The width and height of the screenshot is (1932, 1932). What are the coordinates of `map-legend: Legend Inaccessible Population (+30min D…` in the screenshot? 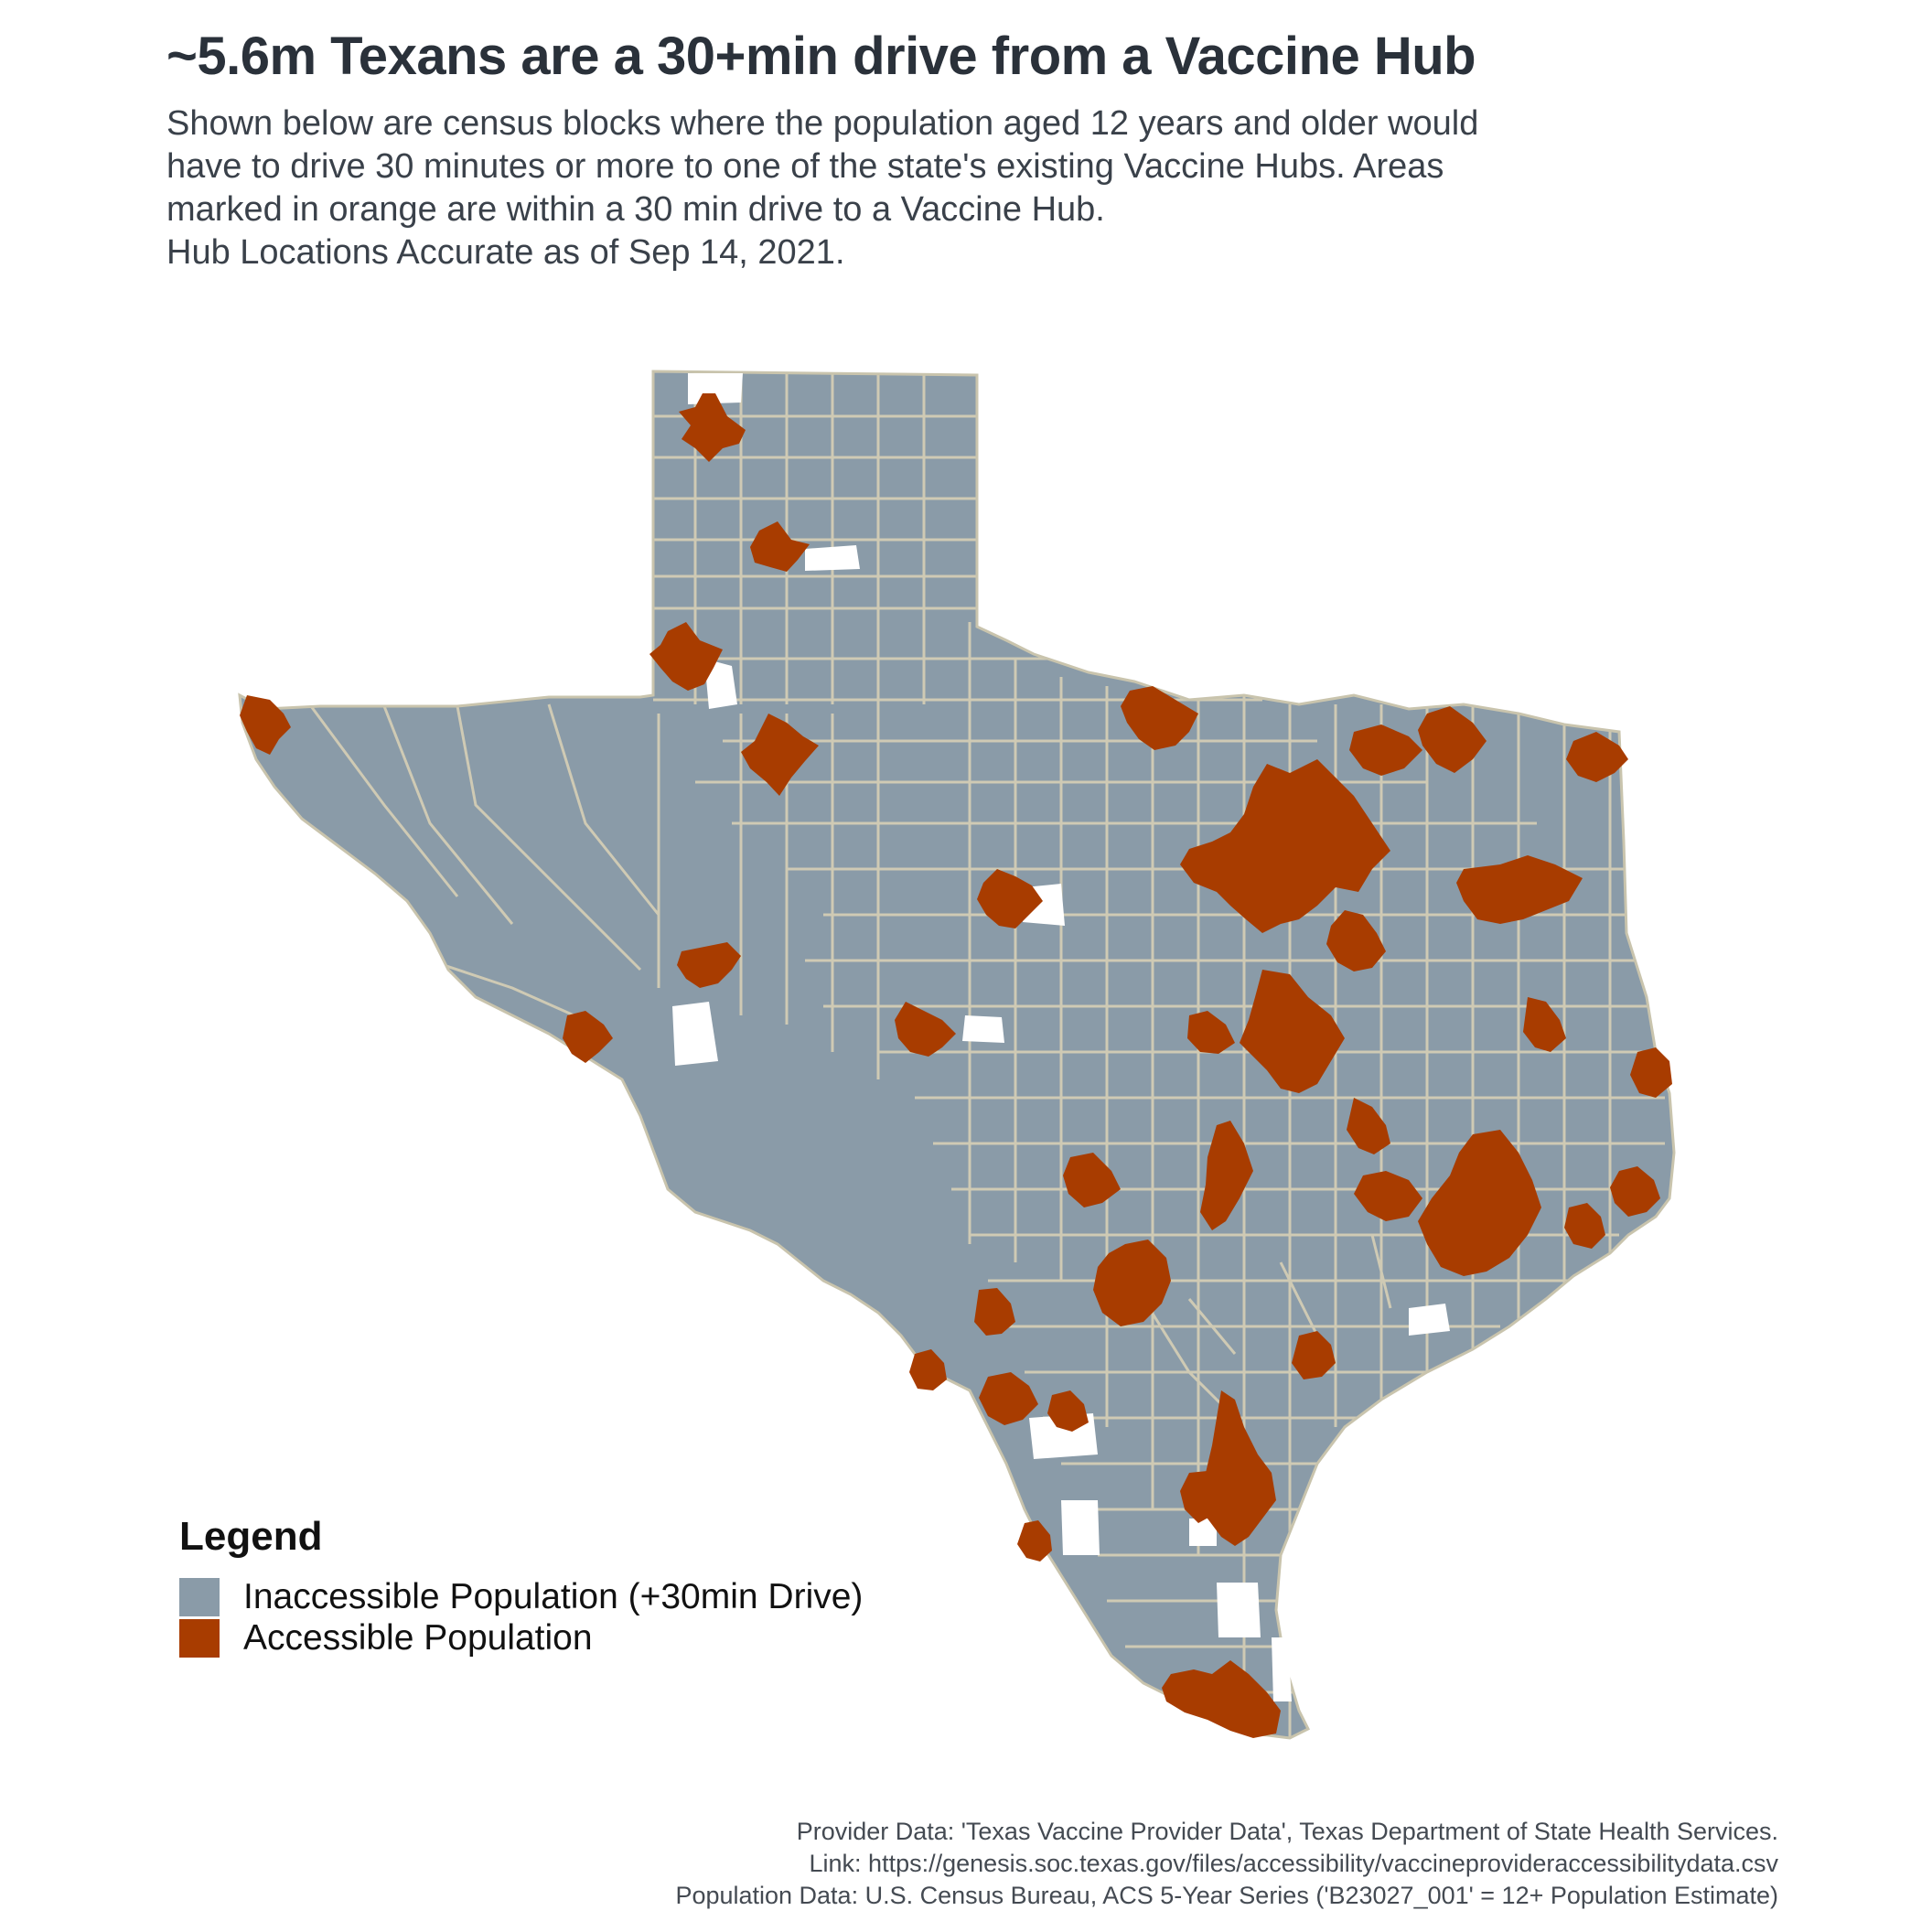 It's located at (521, 1586).